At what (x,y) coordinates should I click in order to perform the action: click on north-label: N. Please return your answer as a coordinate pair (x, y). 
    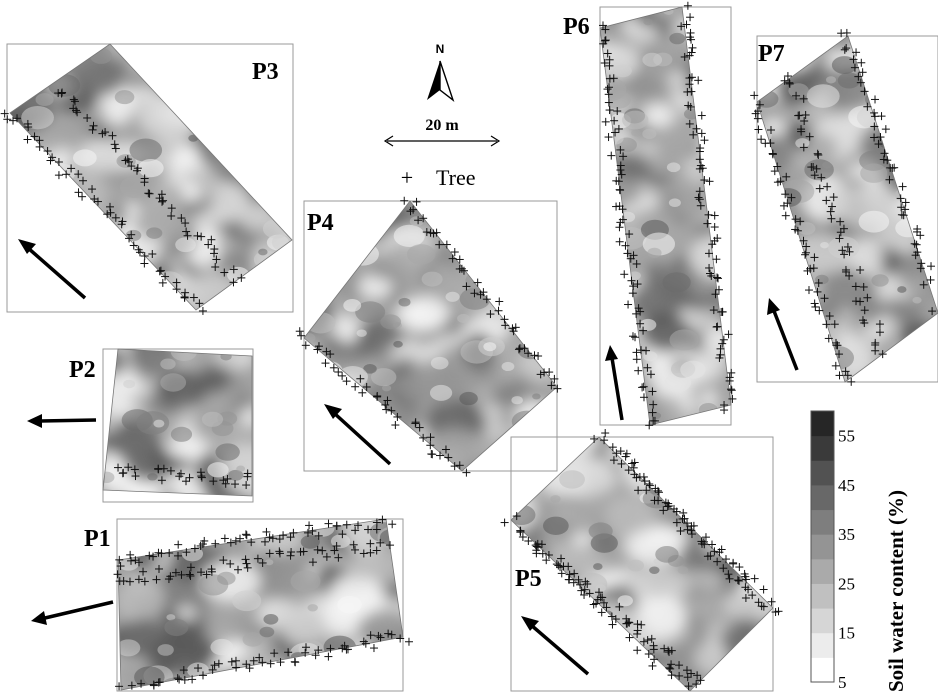
    Looking at the image, I should click on (440, 49).